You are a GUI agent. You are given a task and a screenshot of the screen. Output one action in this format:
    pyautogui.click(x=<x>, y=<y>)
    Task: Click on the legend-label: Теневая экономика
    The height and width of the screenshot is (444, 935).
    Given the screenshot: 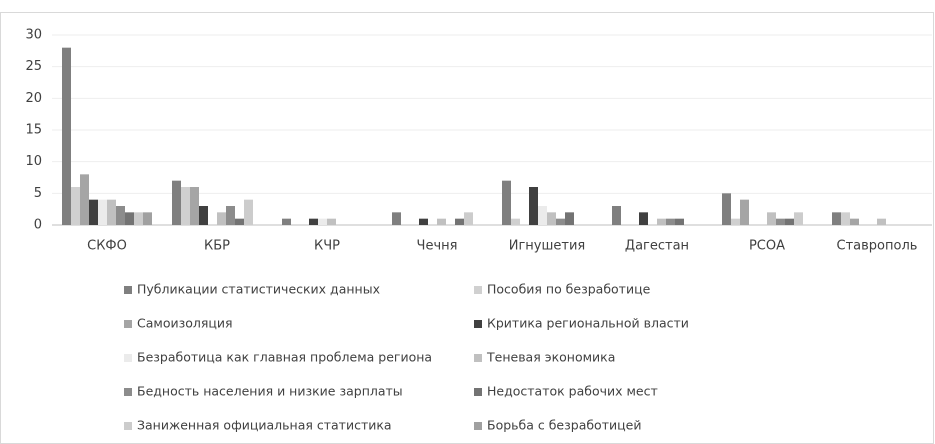 What is the action you would take?
    pyautogui.click(x=550, y=357)
    